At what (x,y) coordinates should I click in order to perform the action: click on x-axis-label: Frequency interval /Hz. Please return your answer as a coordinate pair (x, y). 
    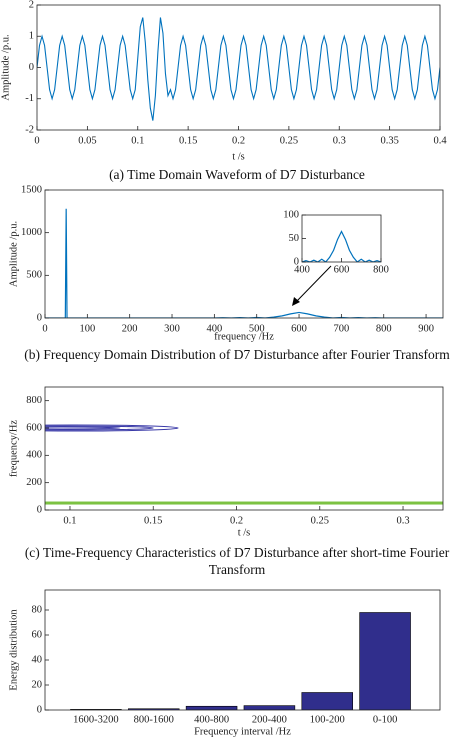
    Looking at the image, I should click on (242, 731).